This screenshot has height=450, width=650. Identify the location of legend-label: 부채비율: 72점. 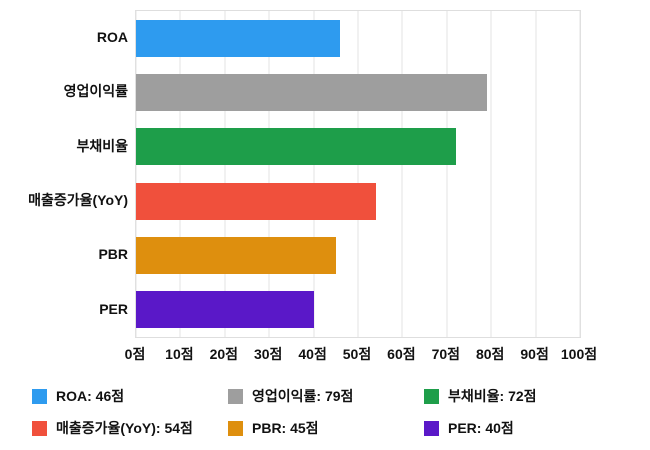
(492, 396).